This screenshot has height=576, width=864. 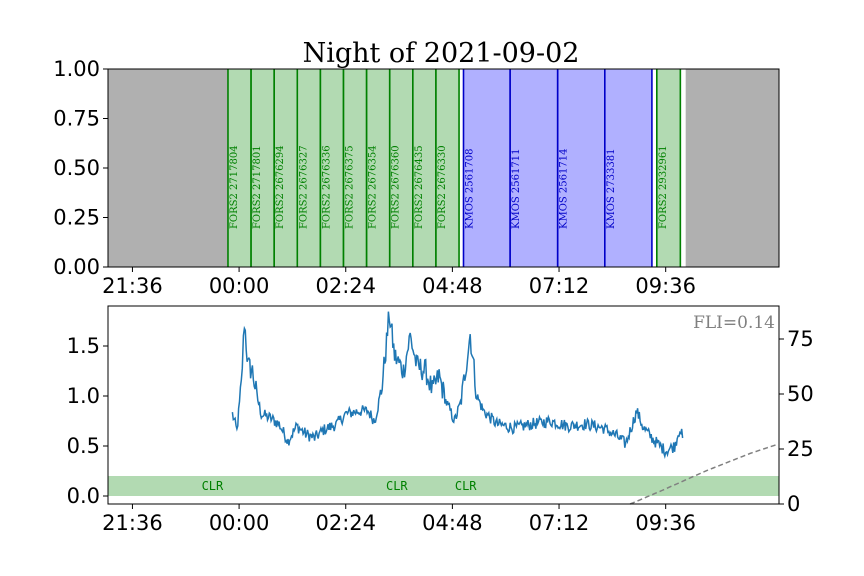 What do you see at coordinates (76, 267) in the screenshot?
I see `y-tick-label: 0.00` at bounding box center [76, 267].